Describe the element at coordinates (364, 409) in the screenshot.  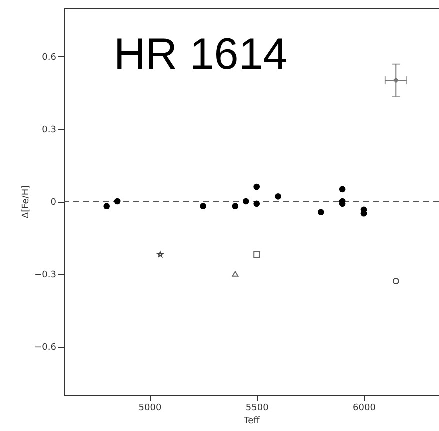
I see `x-tick-label: 6000` at that location.